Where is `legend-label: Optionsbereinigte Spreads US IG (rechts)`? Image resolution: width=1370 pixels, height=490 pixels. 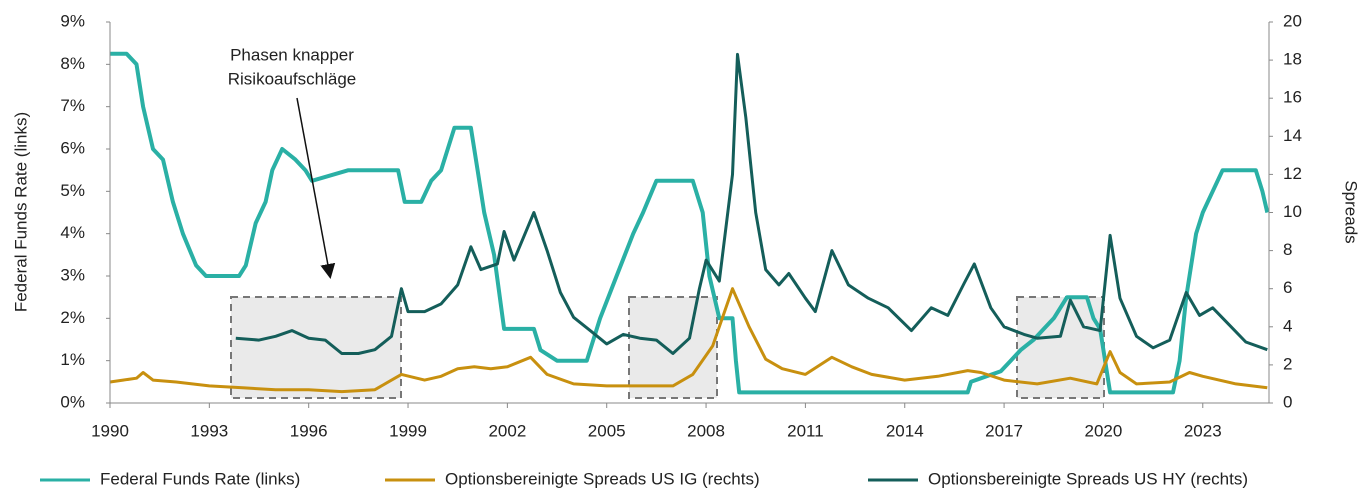 legend-label: Optionsbereinigte Spreads US IG (rechts) is located at coordinates (602, 478).